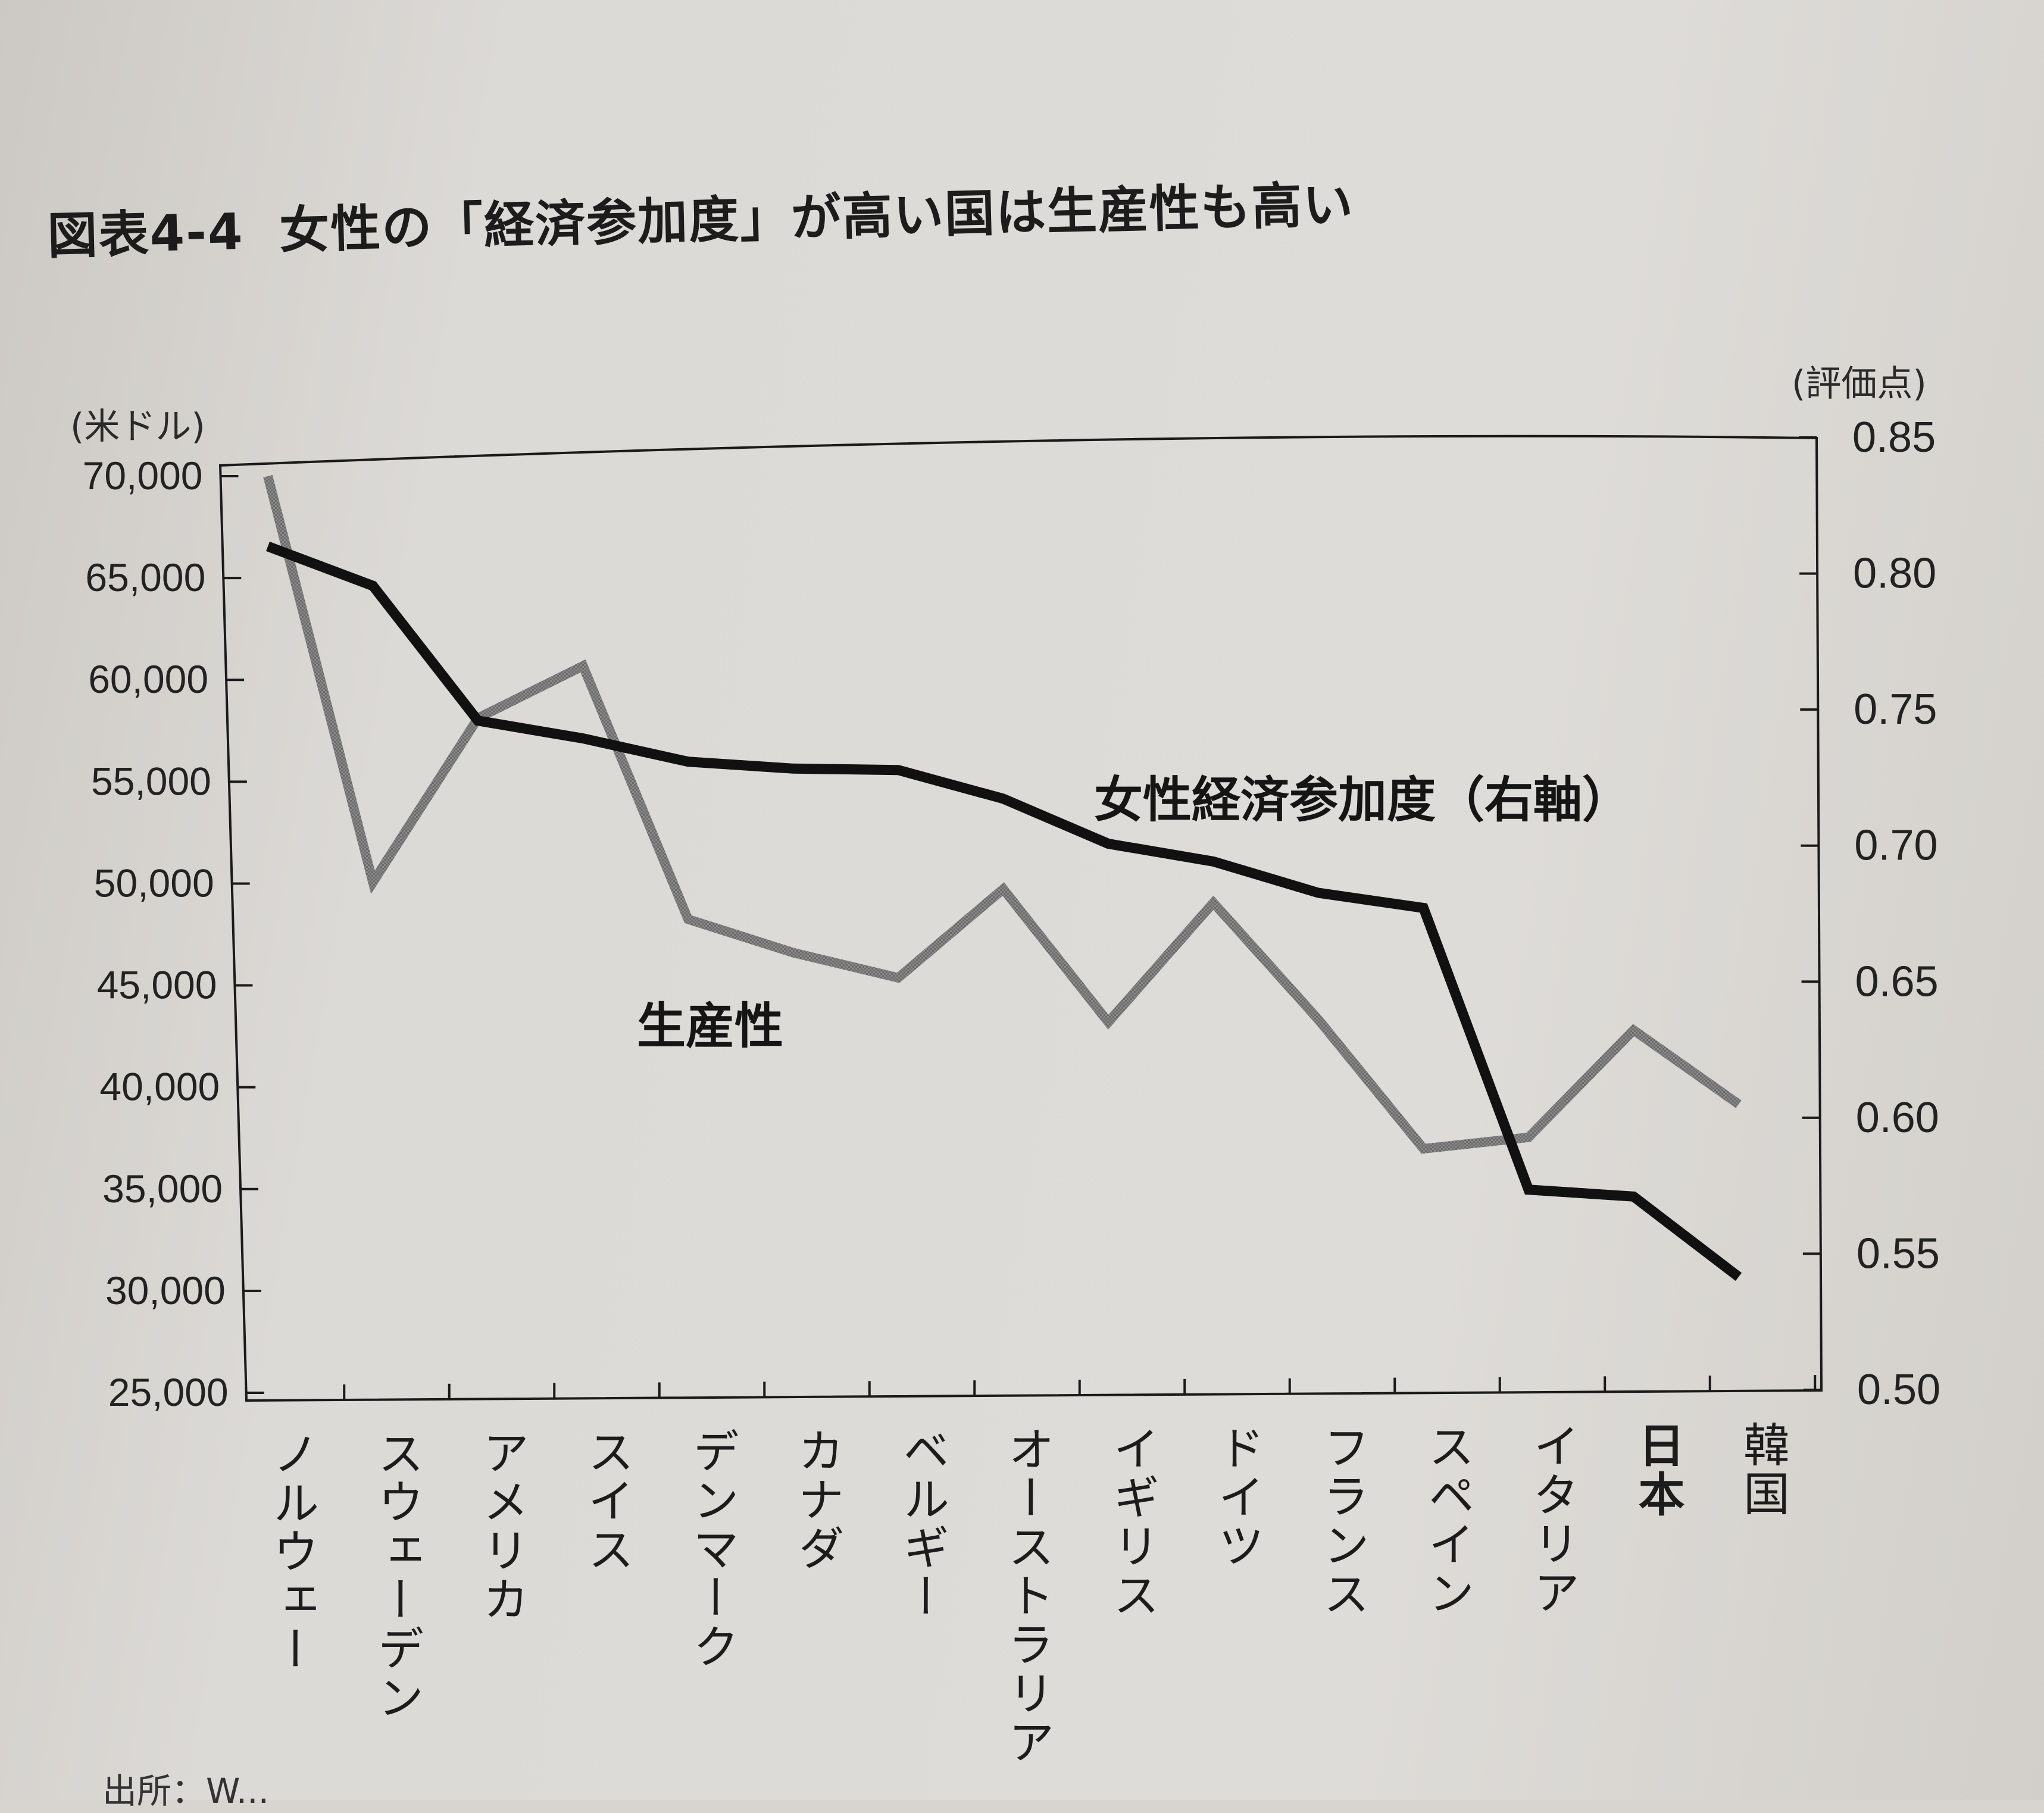 The width and height of the screenshot is (2044, 1813). Describe the element at coordinates (1895, 709) in the screenshot. I see `right-tick-label: 0.75` at that location.